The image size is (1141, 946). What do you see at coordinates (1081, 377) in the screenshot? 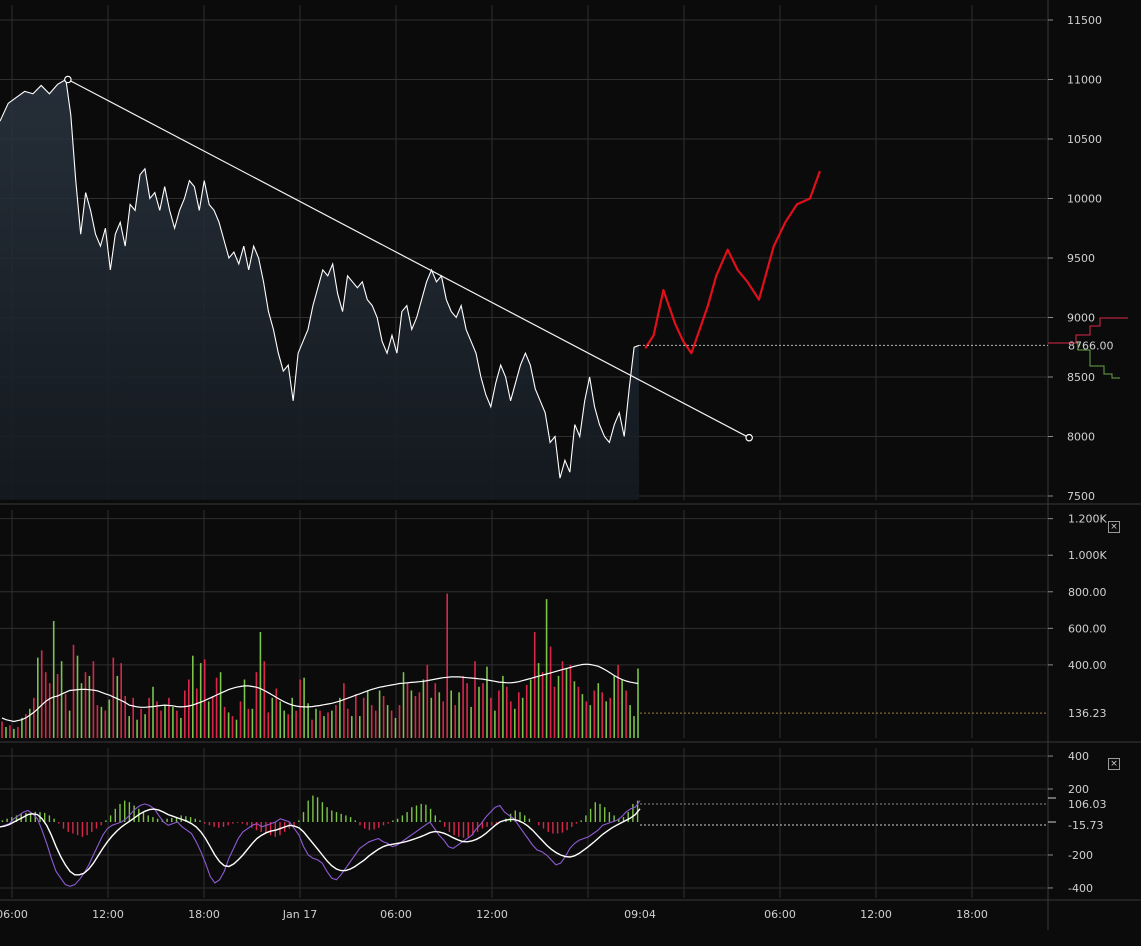
I see `price-y-tick-label: 8500` at bounding box center [1081, 377].